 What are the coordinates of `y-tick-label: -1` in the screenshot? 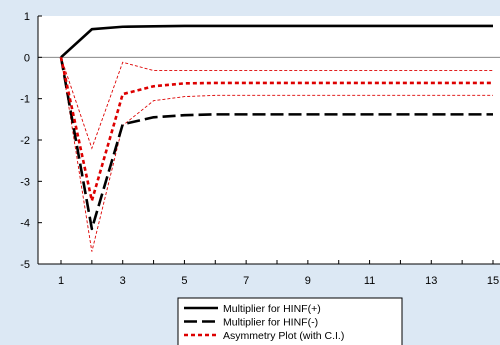 It's located at (25, 100).